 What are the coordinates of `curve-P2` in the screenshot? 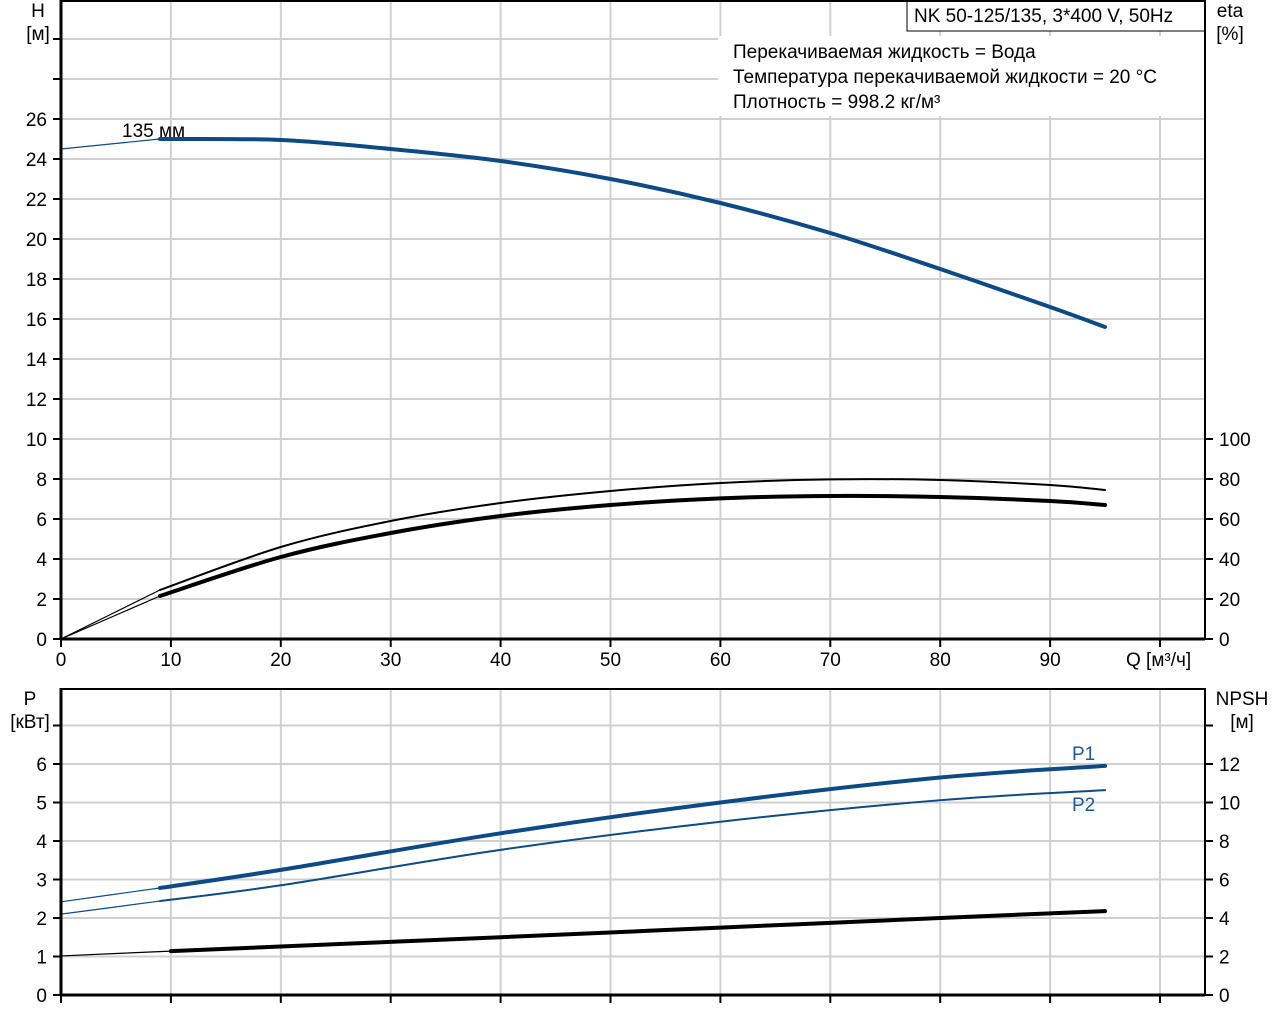 It's located at (632, 846).